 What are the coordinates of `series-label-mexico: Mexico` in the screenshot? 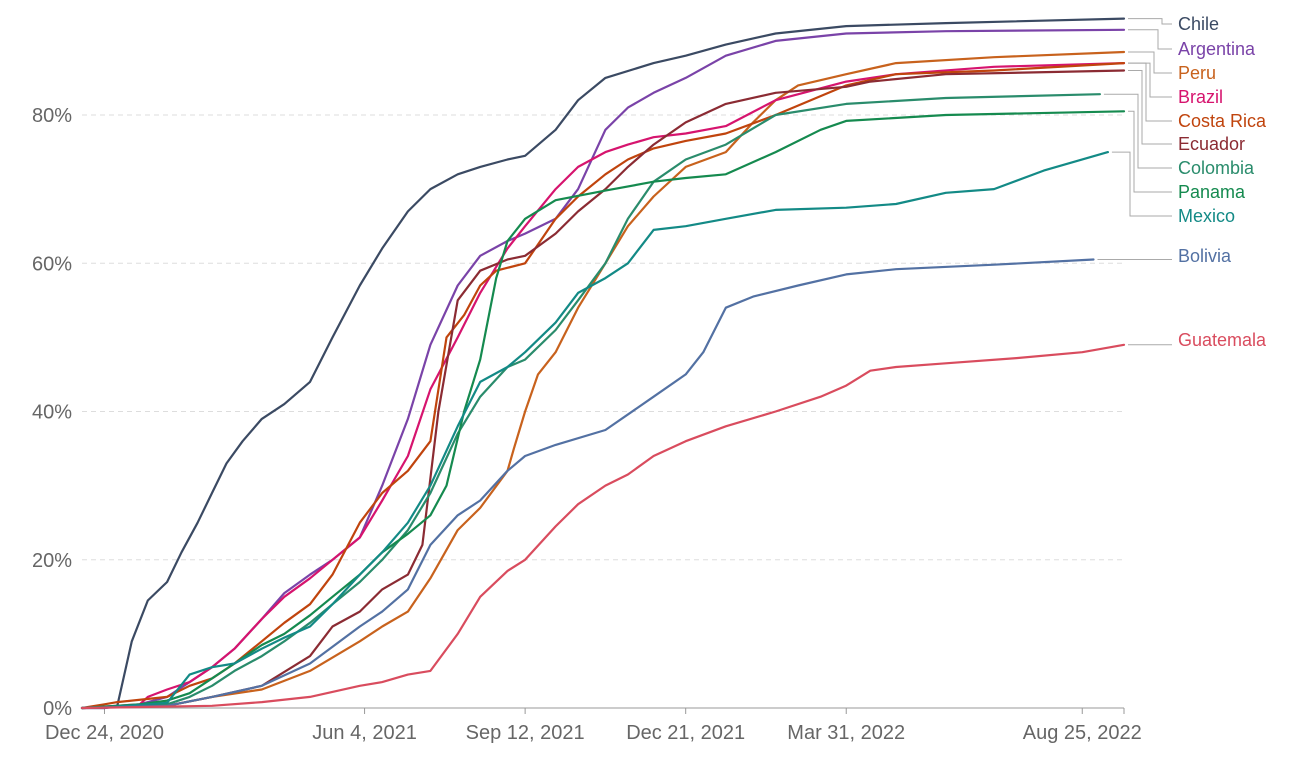 It's located at (1206, 216).